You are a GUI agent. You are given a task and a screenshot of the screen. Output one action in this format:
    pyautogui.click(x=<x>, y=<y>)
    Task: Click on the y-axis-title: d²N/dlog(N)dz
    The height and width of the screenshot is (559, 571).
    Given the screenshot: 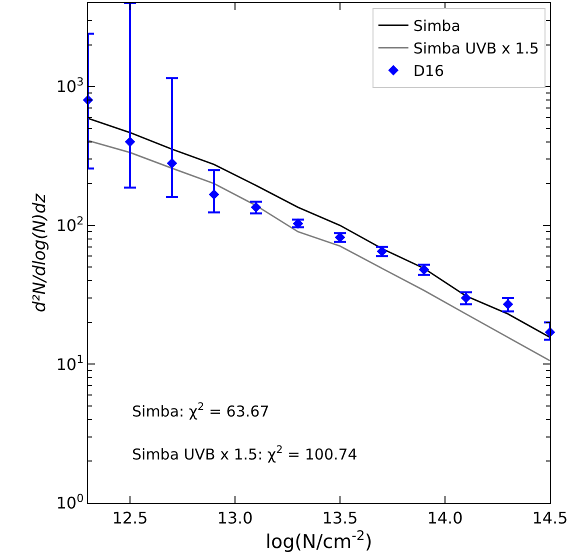 What is the action you would take?
    pyautogui.click(x=40, y=252)
    